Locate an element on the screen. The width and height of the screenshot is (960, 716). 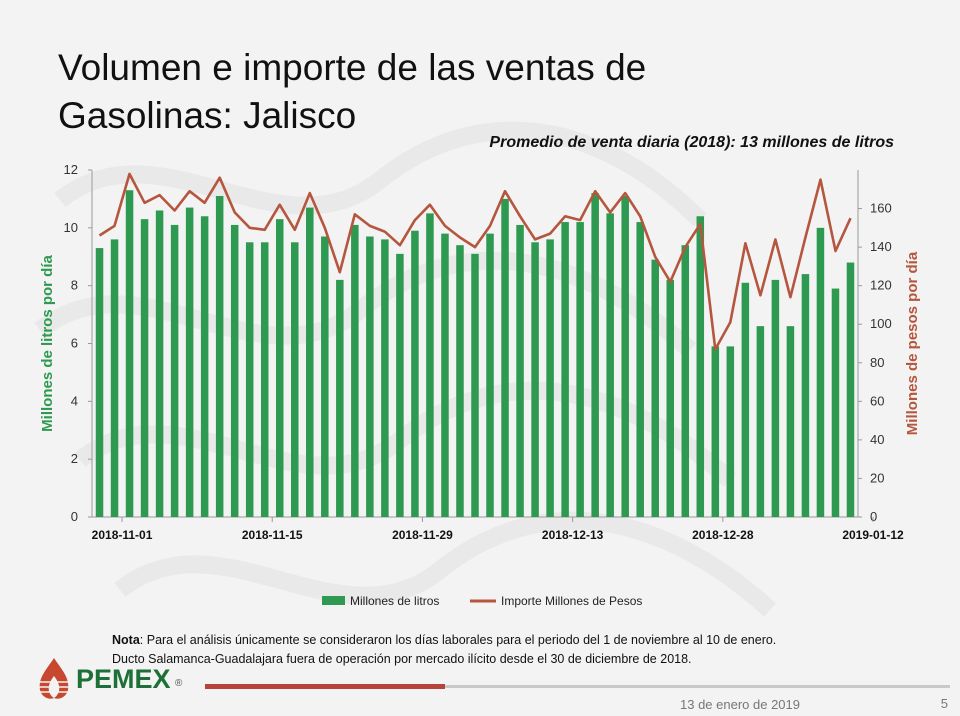
left-tick-label: 2 is located at coordinates (74, 458).